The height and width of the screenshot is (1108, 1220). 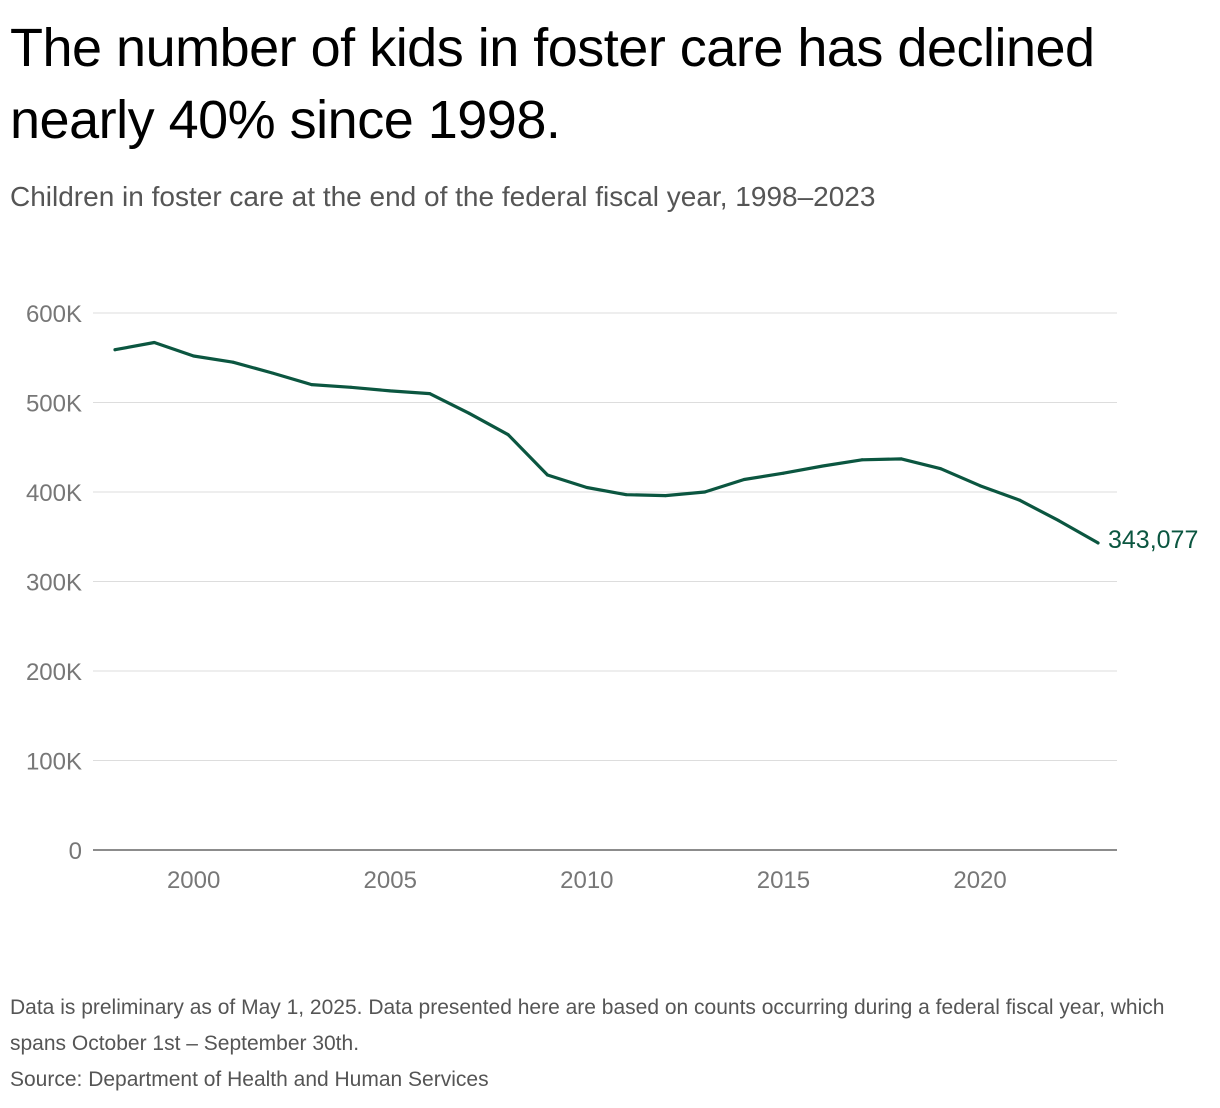 What do you see at coordinates (390, 880) in the screenshot?
I see `x-tick-label: 2005` at bounding box center [390, 880].